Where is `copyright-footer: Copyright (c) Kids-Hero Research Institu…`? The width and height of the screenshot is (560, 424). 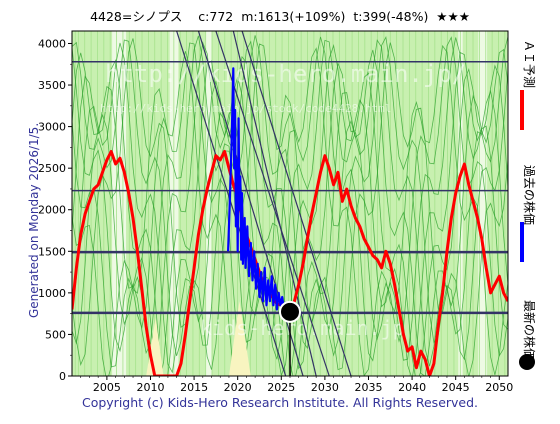 copyright-footer: Copyright (c) Kids-Hero Research Institu… is located at coordinates (280, 402).